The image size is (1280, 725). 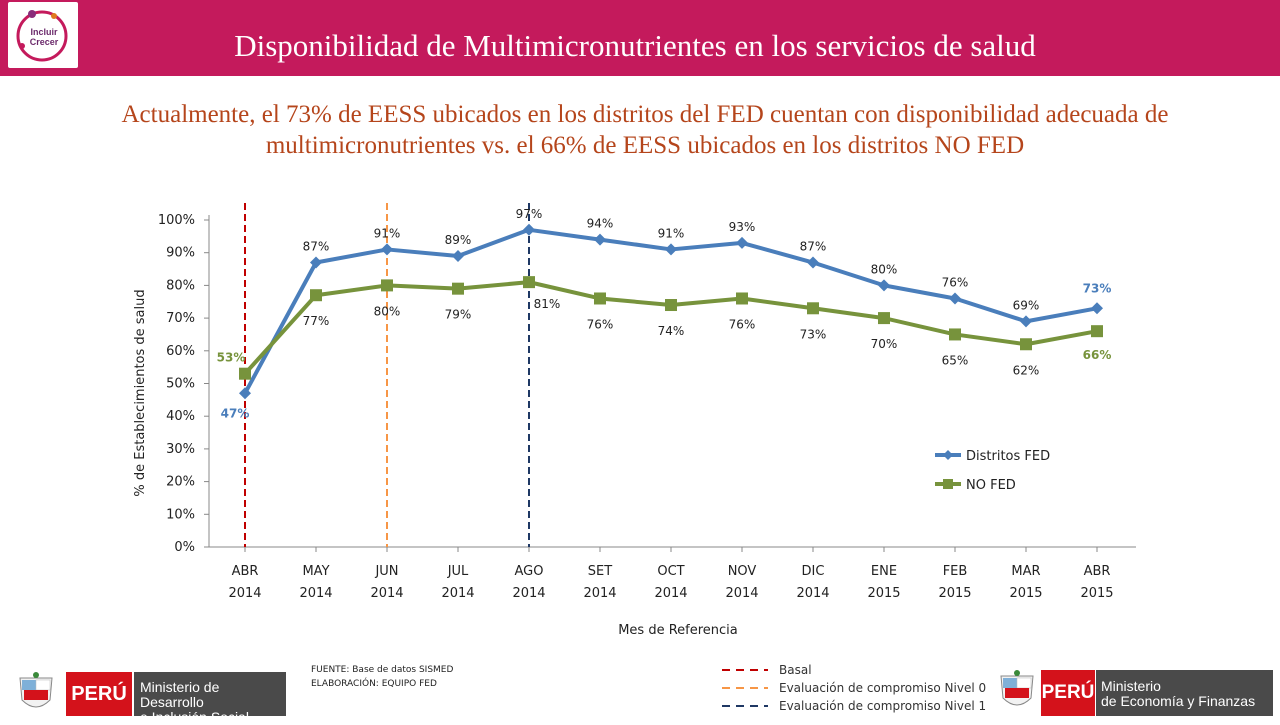 I want to click on x-tick-label-month: OCT, so click(x=670, y=571).